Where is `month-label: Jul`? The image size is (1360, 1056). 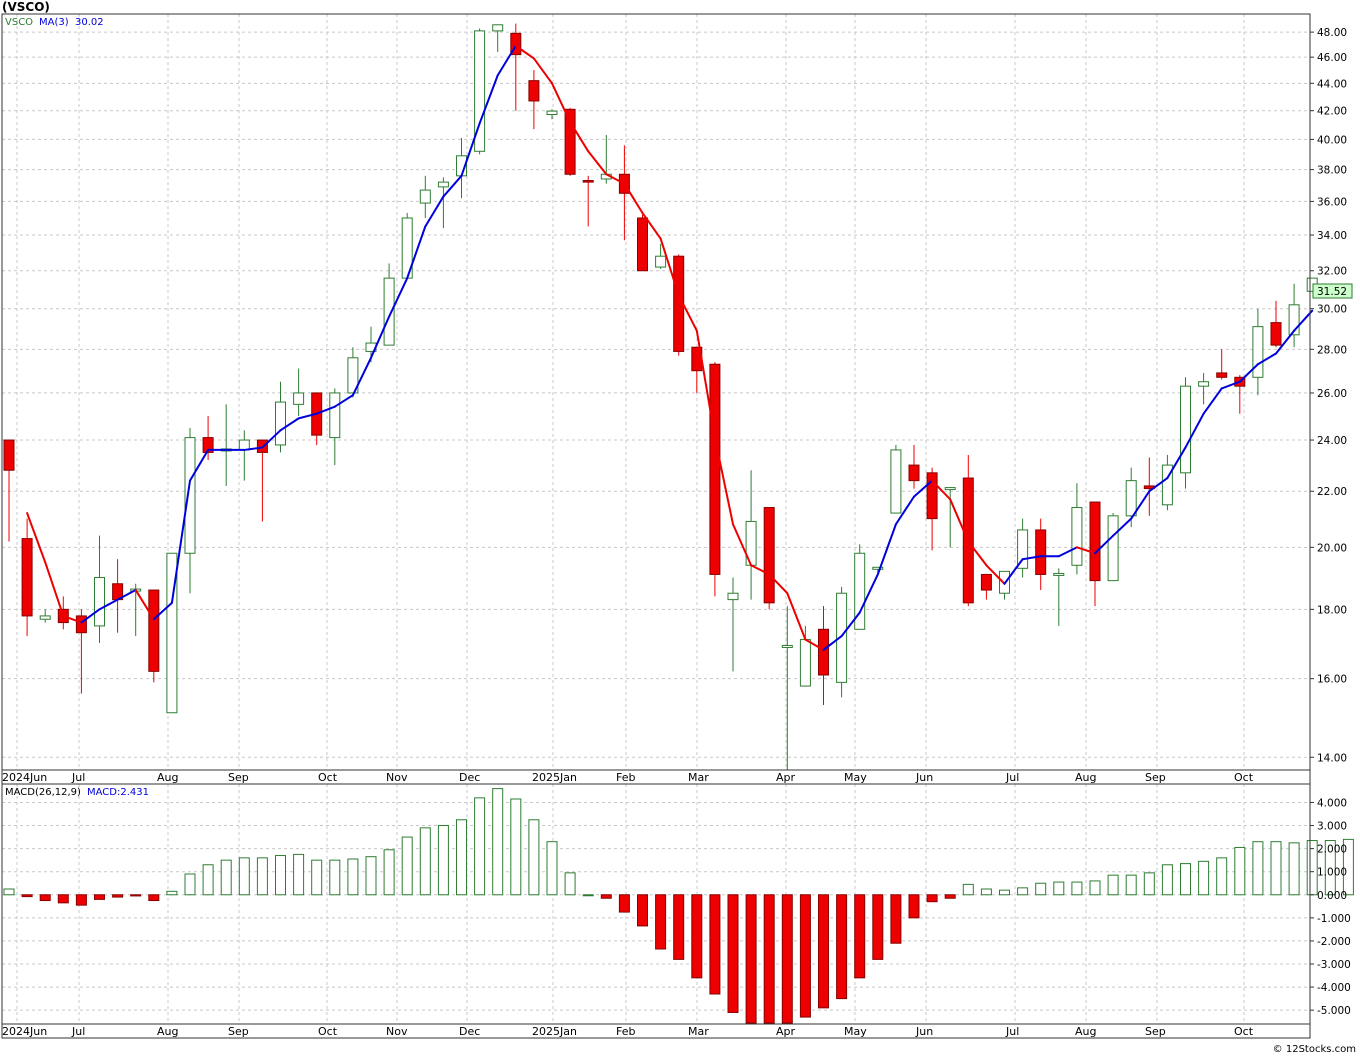
month-label: Jul is located at coordinates (1012, 777).